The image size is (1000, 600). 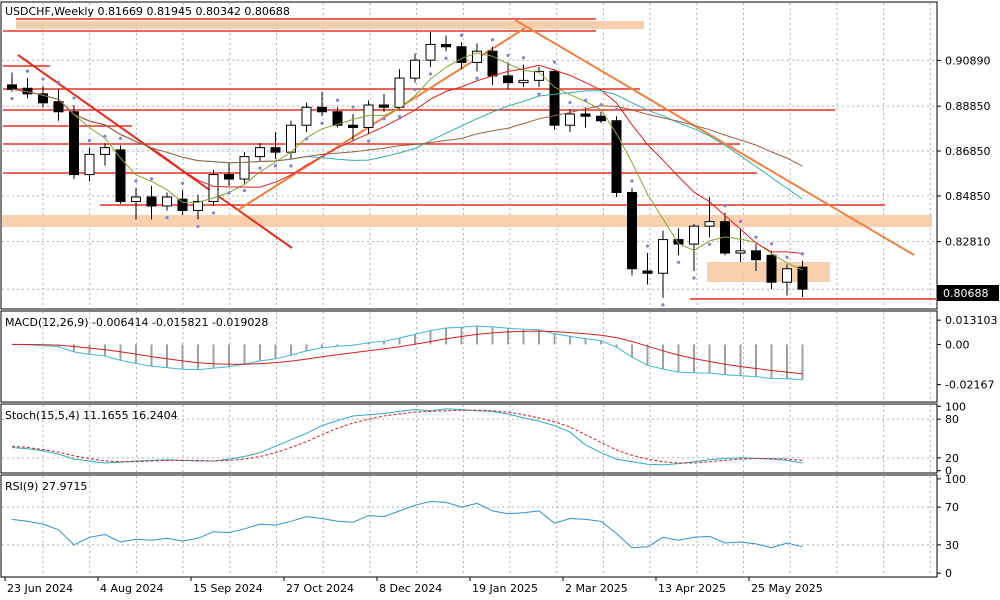 What do you see at coordinates (330, 25) in the screenshot?
I see `resistance-zone` at bounding box center [330, 25].